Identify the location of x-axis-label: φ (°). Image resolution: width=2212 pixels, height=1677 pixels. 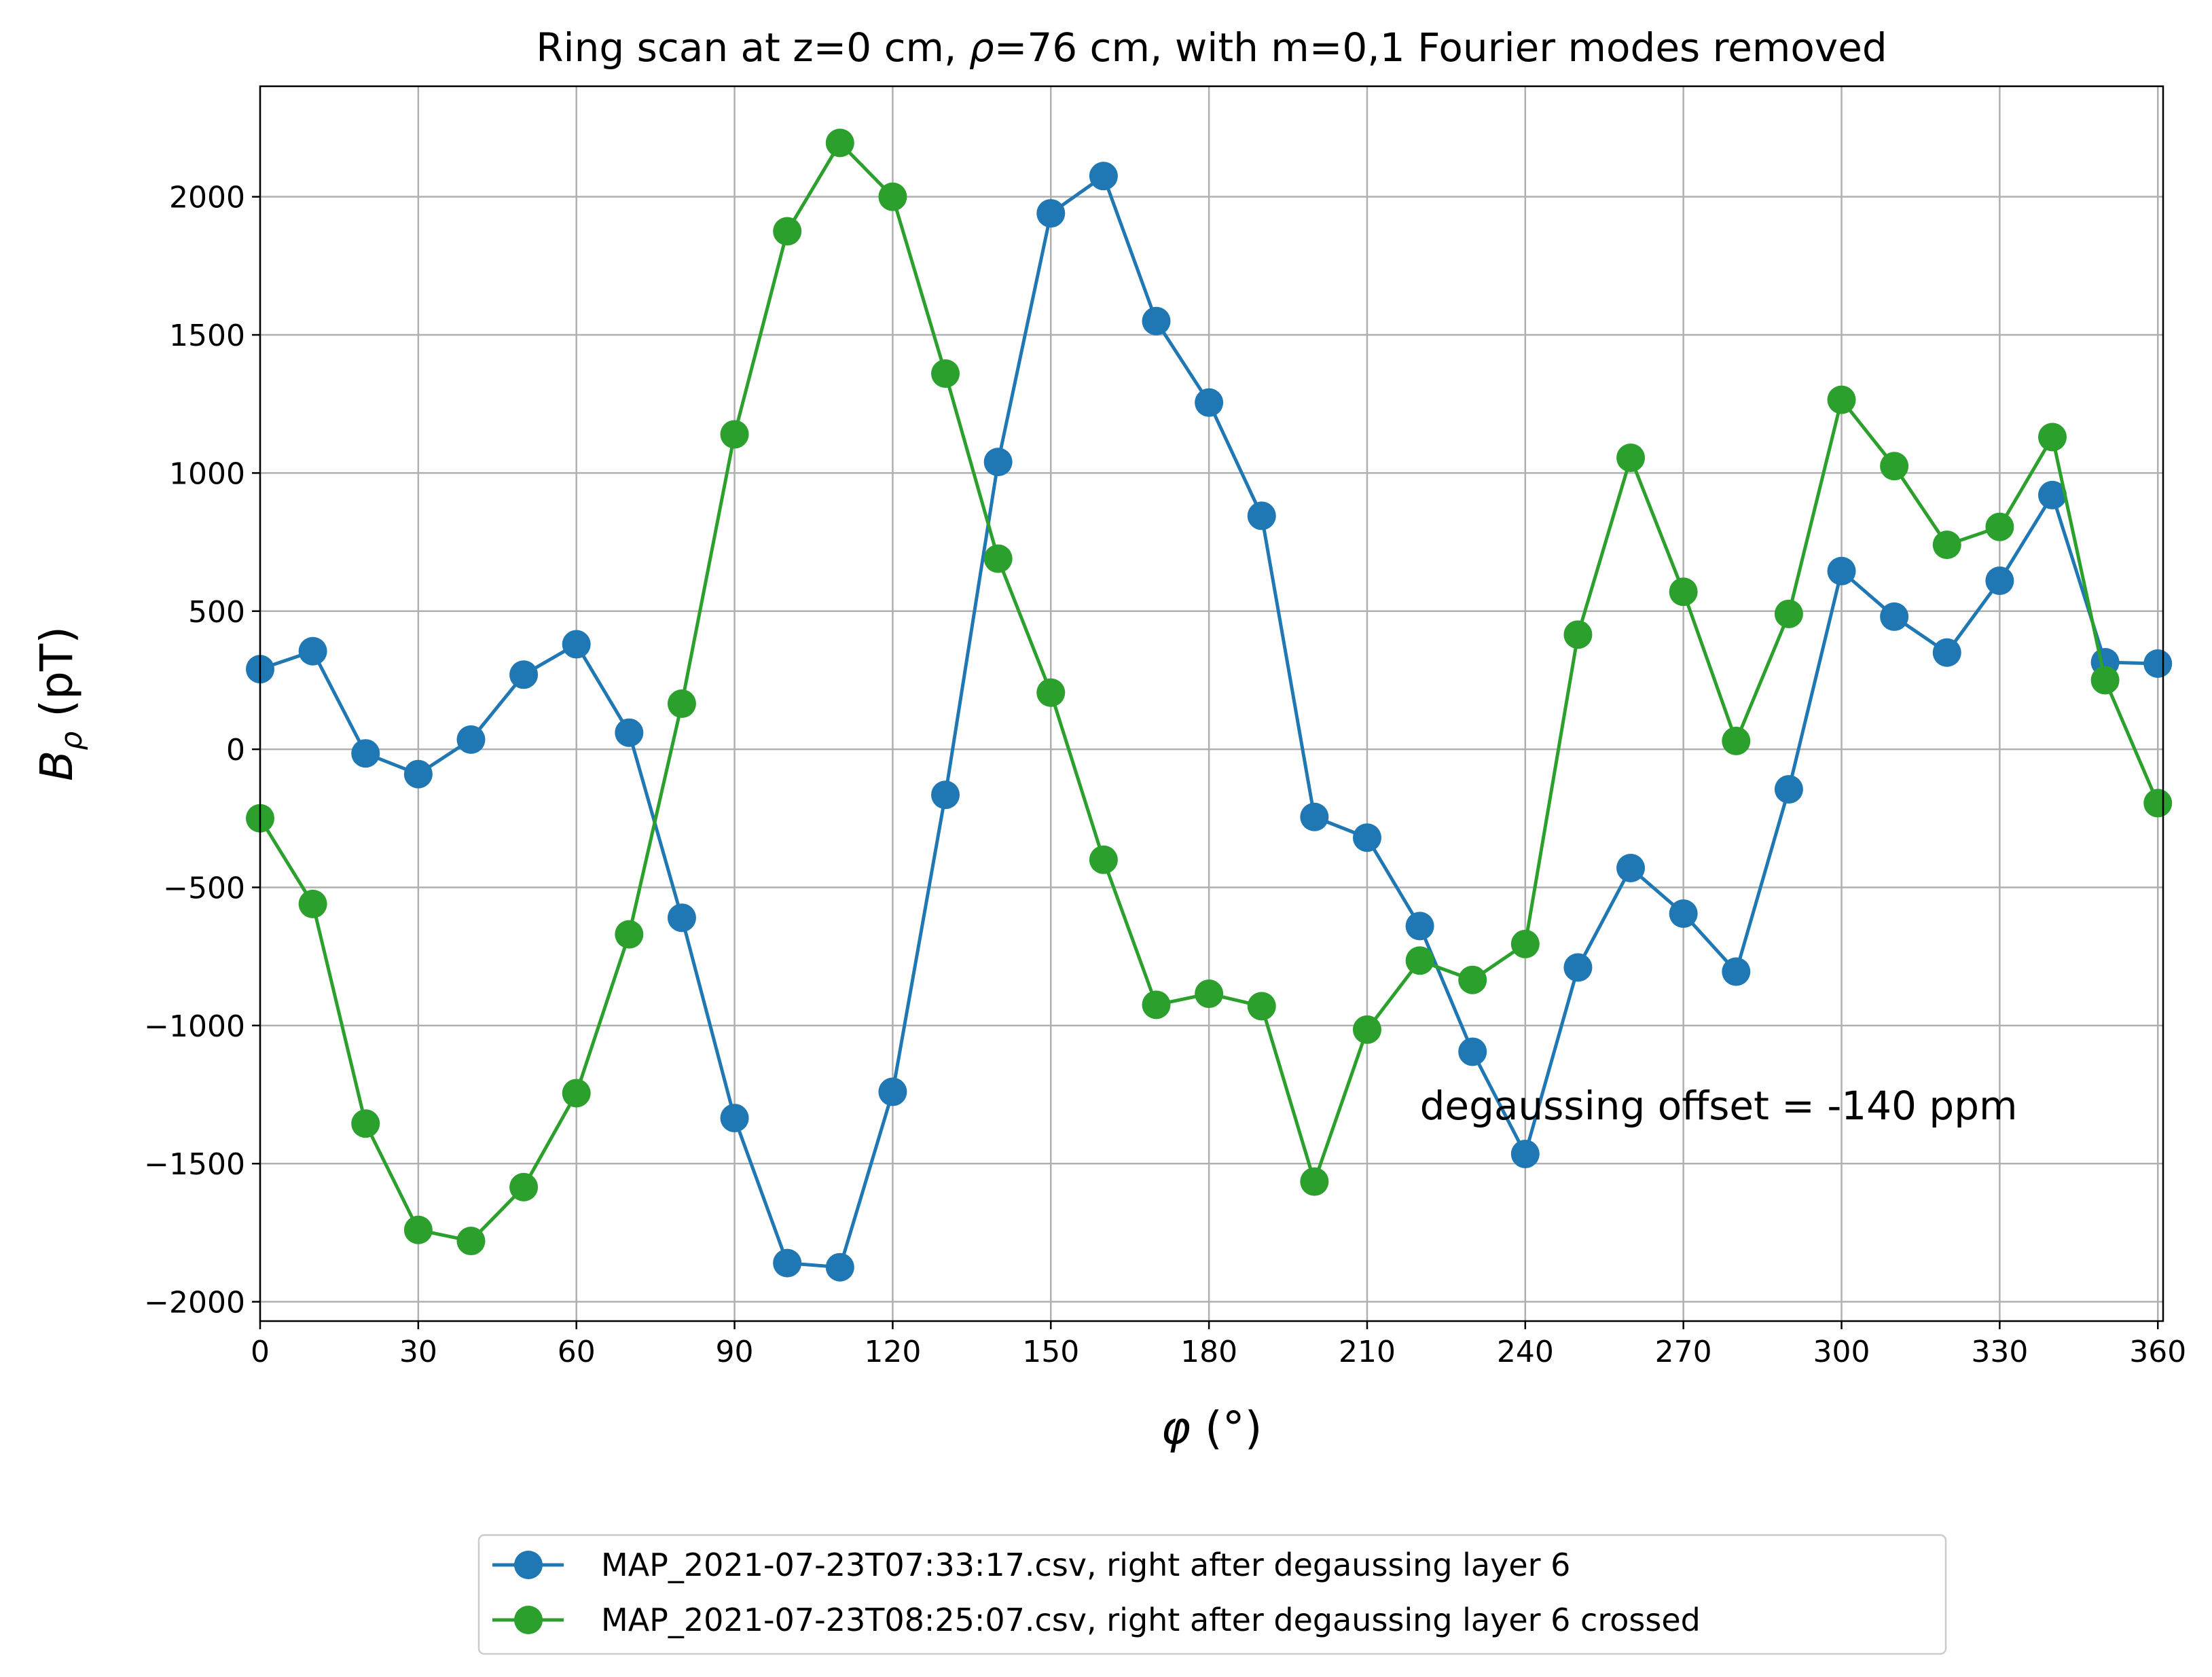
(1211, 1428).